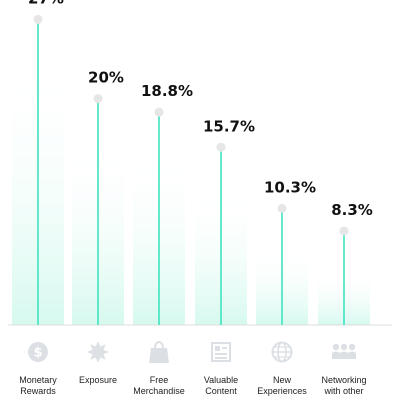  What do you see at coordinates (98, 380) in the screenshot?
I see `category-label-1-line-0: Exposure` at bounding box center [98, 380].